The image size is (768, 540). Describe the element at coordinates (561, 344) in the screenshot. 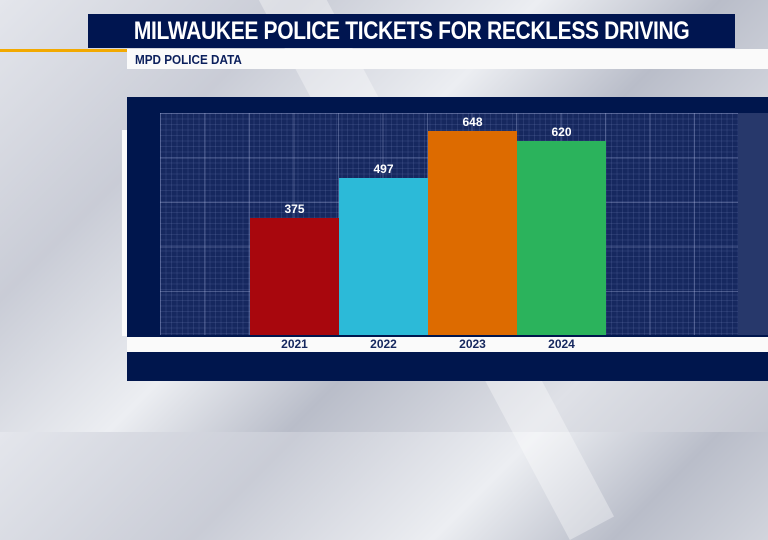

I see `x-axis-label: 2024` at that location.